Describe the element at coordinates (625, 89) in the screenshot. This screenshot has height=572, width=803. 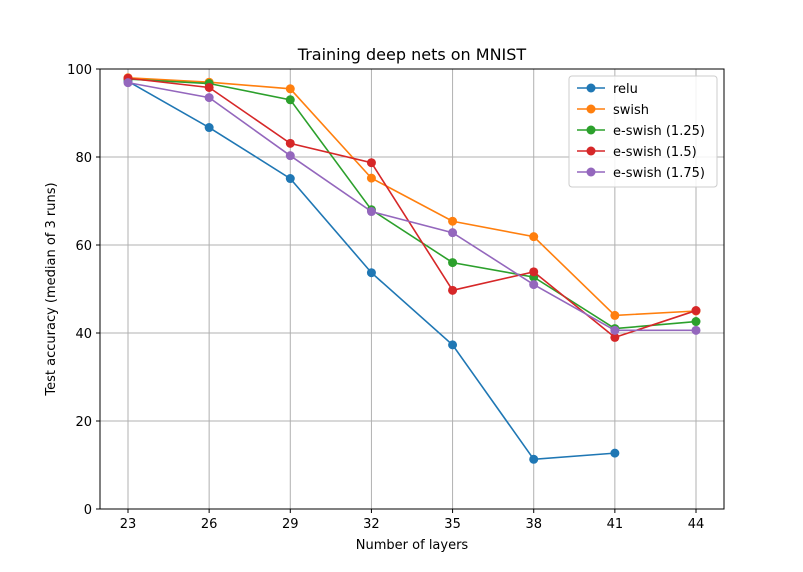
I see `legend-entry: relu` at that location.